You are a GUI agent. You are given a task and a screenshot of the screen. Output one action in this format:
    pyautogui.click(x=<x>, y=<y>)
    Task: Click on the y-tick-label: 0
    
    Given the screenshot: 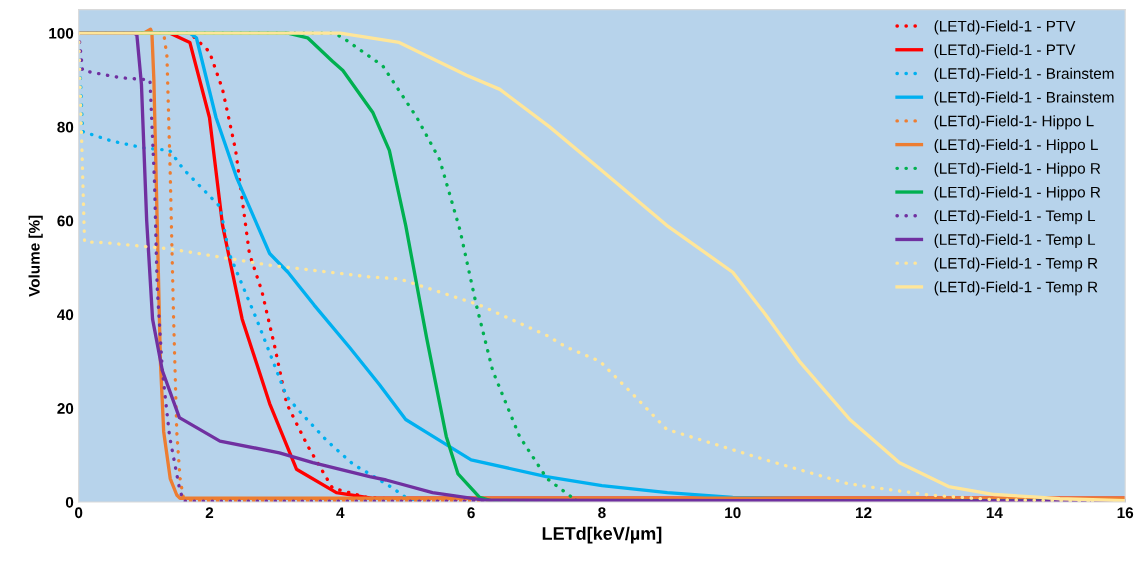 What is the action you would take?
    pyautogui.click(x=69, y=502)
    